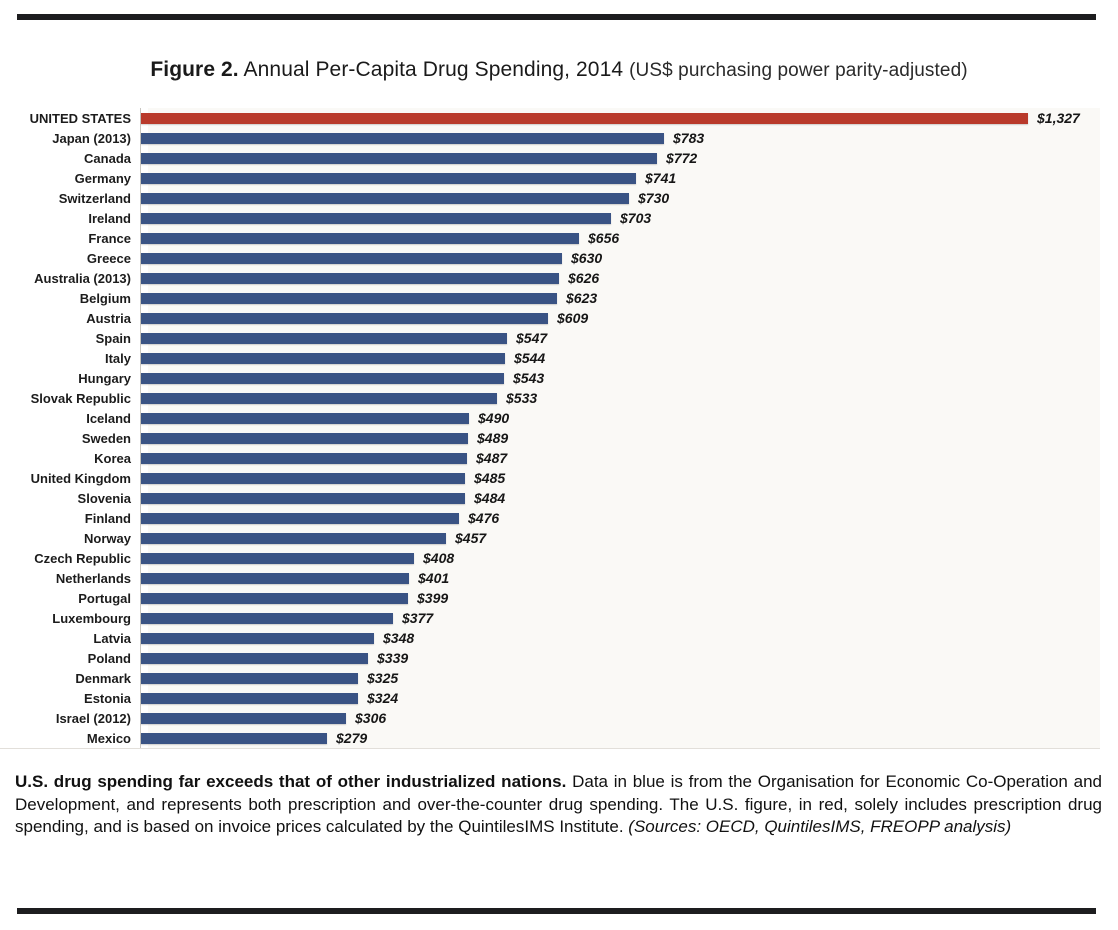 This screenshot has width=1118, height=930. Describe the element at coordinates (108, 738) in the screenshot. I see `country-label: Mexico` at that location.